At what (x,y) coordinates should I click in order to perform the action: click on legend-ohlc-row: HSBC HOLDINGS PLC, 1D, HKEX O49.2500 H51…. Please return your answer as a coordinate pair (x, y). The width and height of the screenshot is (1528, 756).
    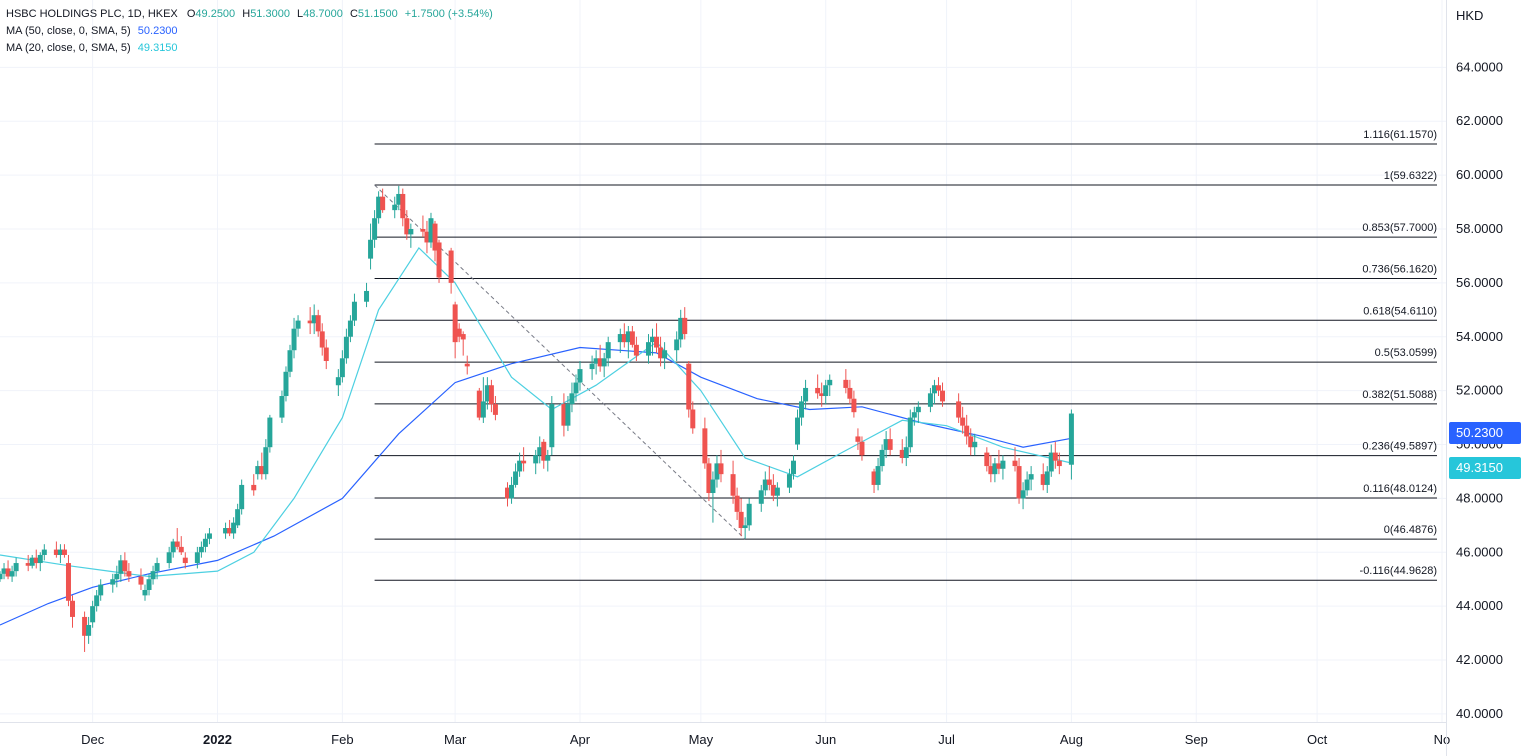
    Looking at the image, I should click on (249, 14).